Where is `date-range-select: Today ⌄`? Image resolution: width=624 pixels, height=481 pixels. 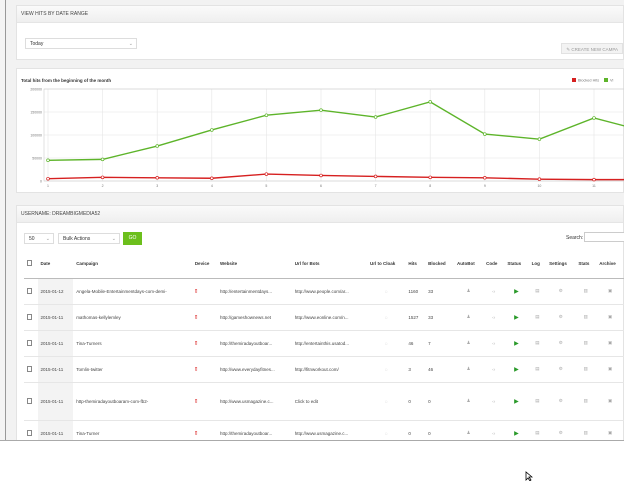
date-range-select: Today ⌄ is located at coordinates (81, 43).